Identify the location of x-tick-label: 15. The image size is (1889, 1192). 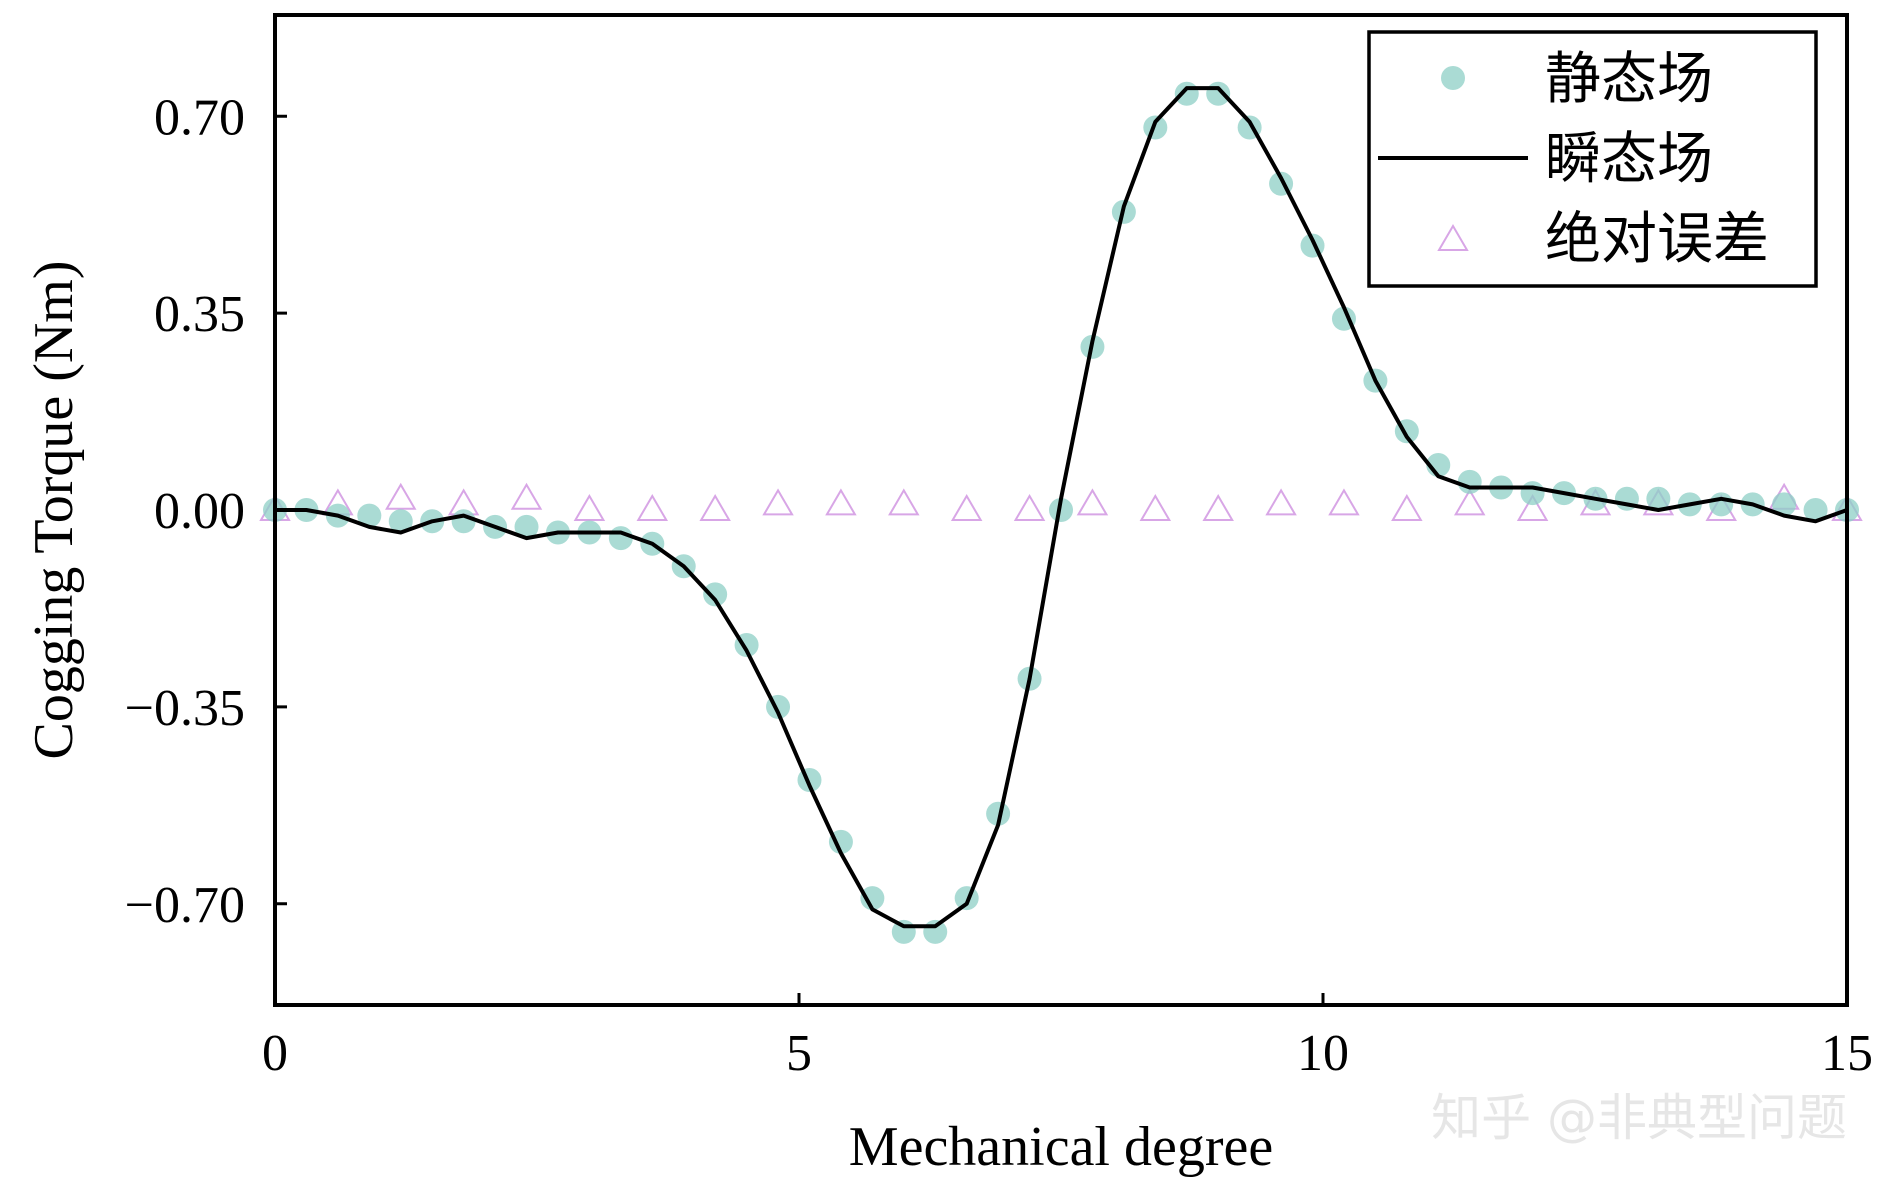
(1847, 1053).